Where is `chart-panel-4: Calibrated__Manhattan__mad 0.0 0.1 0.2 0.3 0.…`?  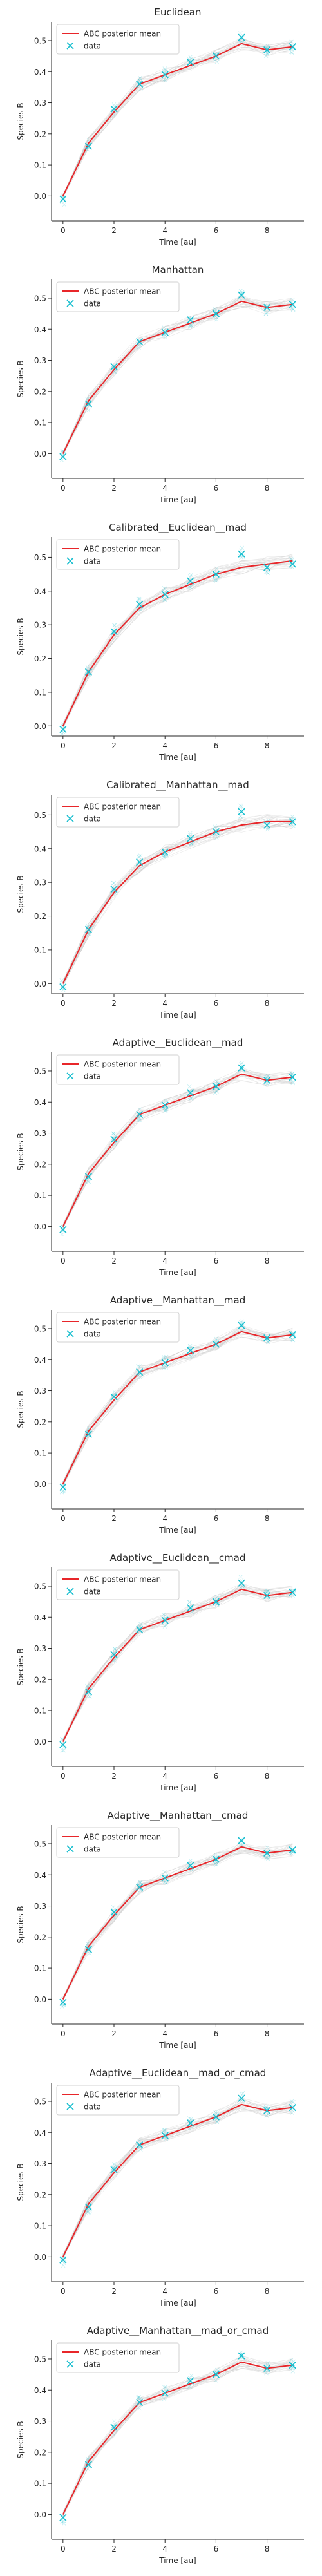 chart-panel-4: Calibrated__Manhattan__mad 0.0 0.1 0.2 0.3 0.… is located at coordinates (160, 899).